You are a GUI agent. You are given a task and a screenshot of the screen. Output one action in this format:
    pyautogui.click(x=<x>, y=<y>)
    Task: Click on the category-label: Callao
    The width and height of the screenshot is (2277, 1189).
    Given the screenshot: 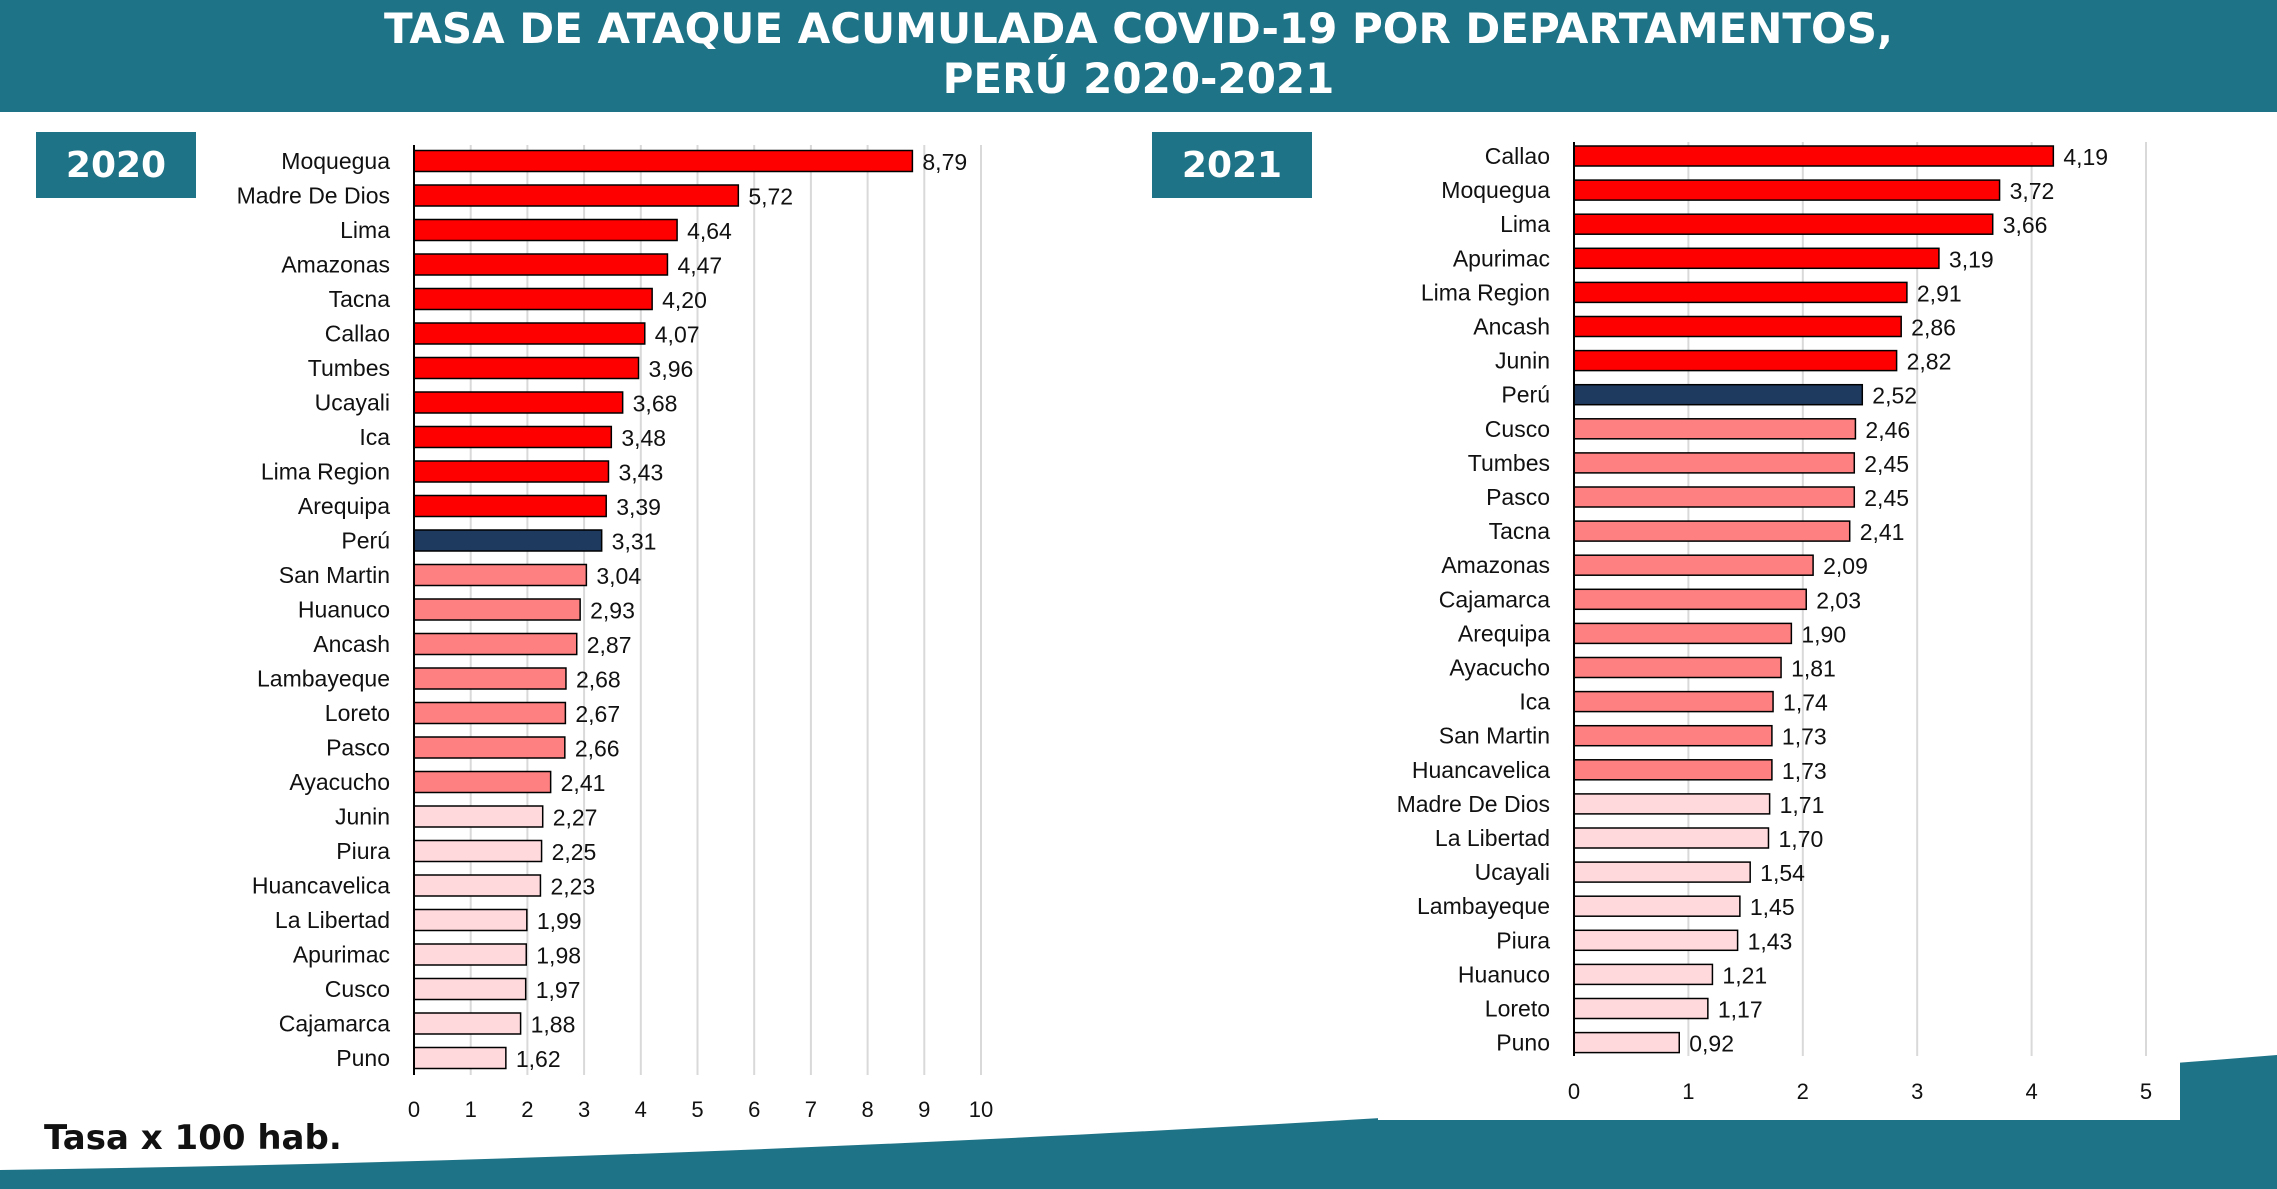 What is the action you would take?
    pyautogui.click(x=1517, y=156)
    